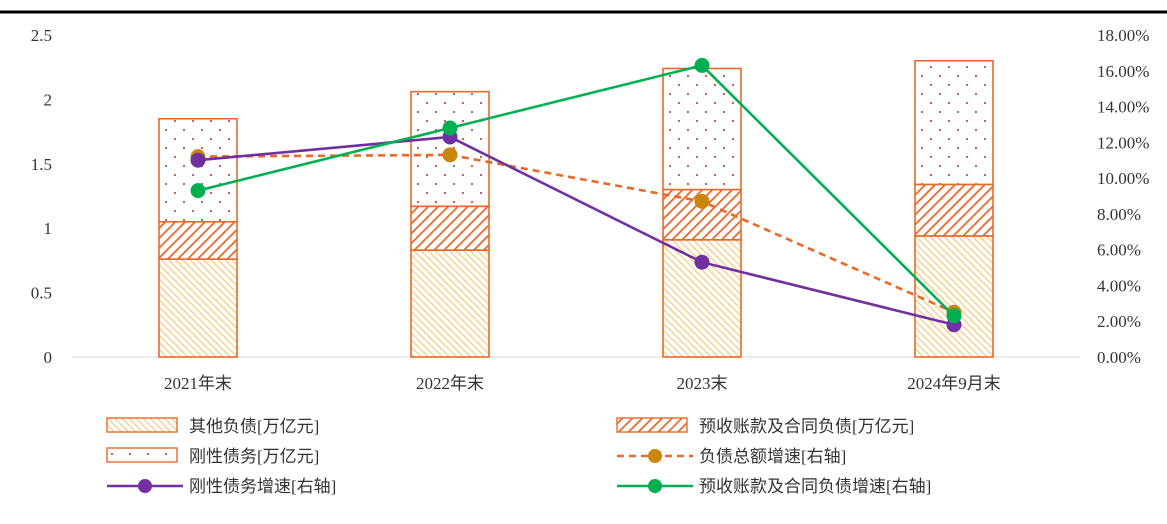 The width and height of the screenshot is (1167, 524). I want to click on y-right-tick-label: 14.00%, so click(1123, 107).